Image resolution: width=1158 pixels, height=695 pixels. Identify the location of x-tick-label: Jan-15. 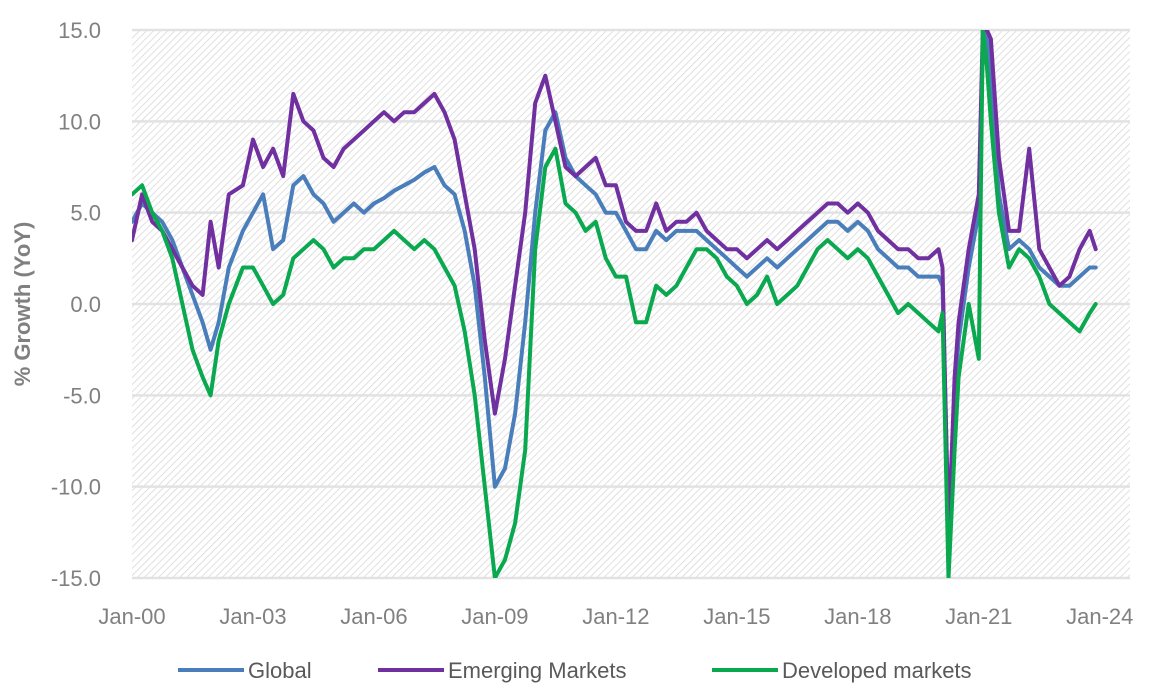
(736, 616).